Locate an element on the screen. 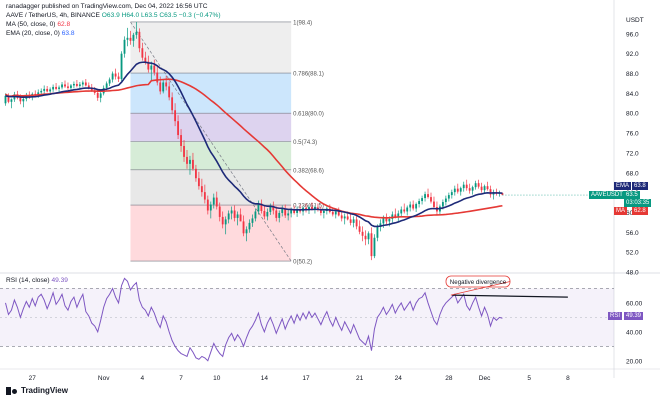  fib-level-label-0: 1(98.4) is located at coordinates (302, 23).